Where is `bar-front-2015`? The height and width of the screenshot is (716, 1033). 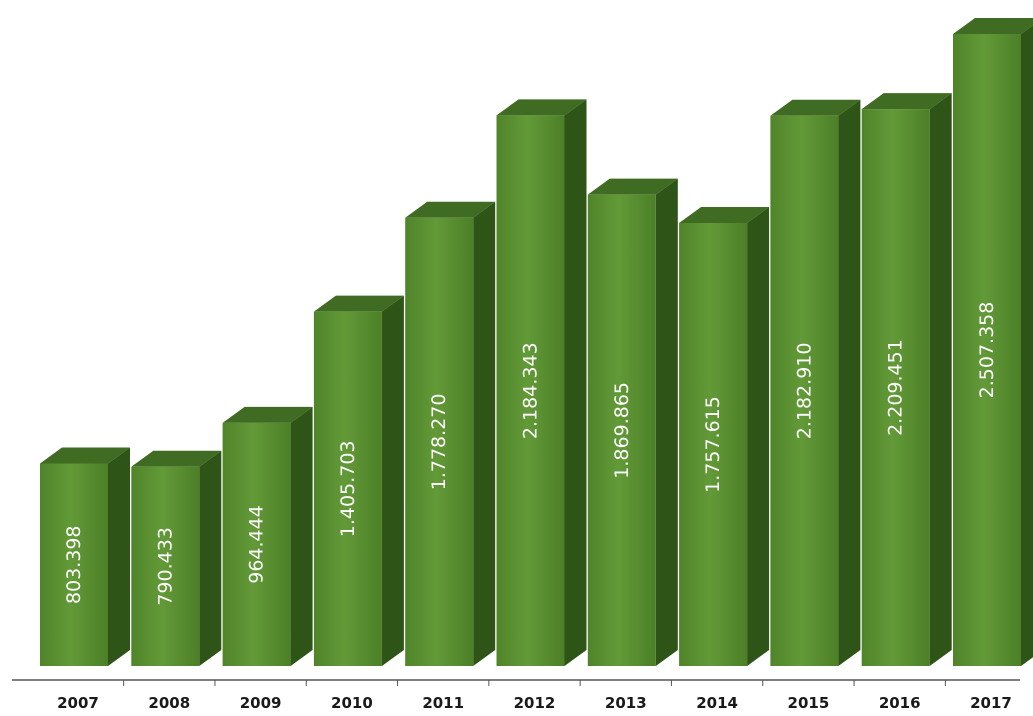
bar-front-2015 is located at coordinates (804, 390).